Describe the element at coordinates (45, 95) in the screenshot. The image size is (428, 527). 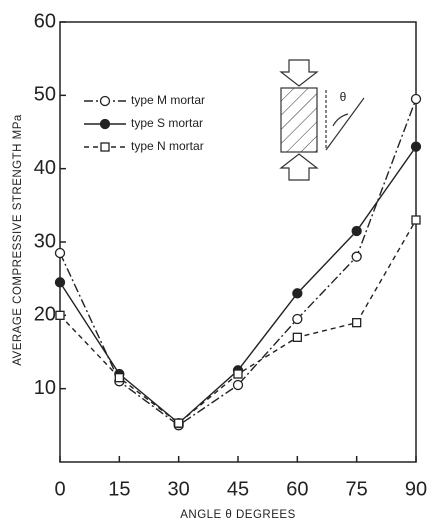
I see `y-tick-label: 50` at that location.